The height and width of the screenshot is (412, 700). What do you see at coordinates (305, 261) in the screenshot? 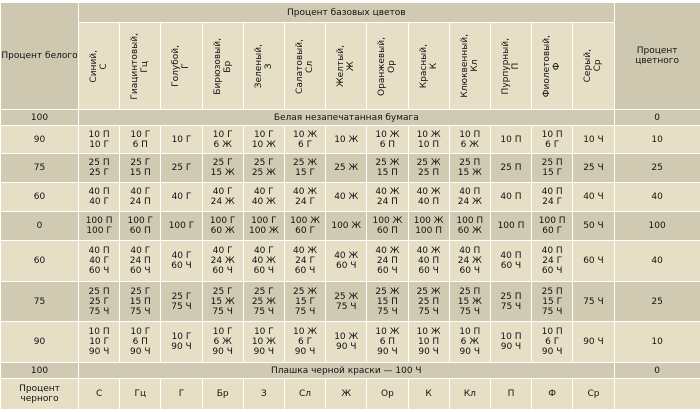
I see `mix-component: 24 Г` at bounding box center [305, 261].